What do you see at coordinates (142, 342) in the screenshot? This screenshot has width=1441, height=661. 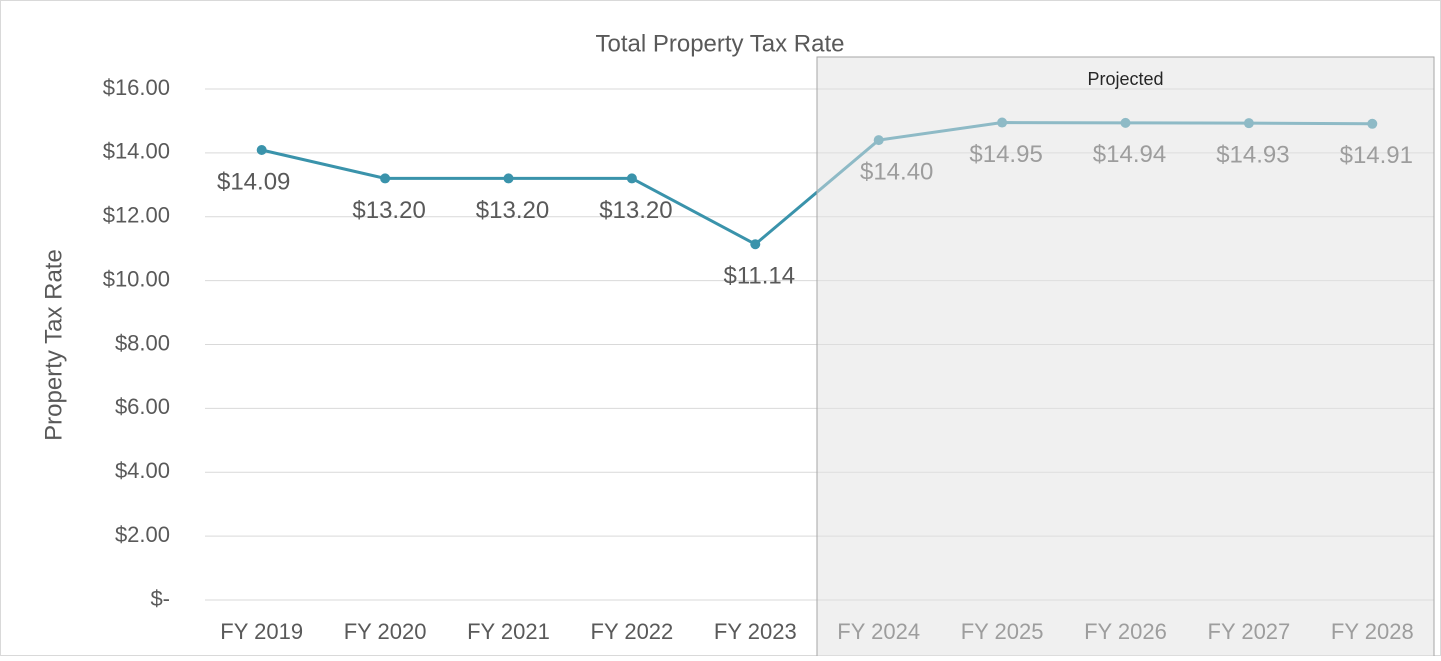 I see `y-tick-label: $8.00` at bounding box center [142, 342].